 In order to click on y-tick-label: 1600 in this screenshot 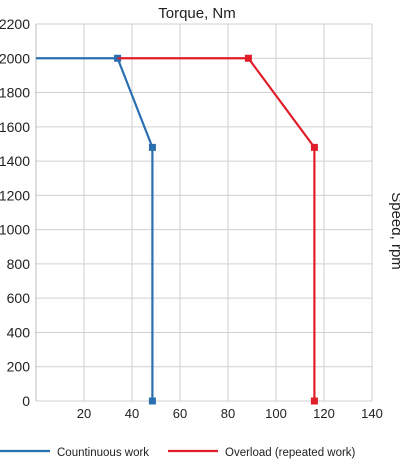, I will do `click(15, 127)`.